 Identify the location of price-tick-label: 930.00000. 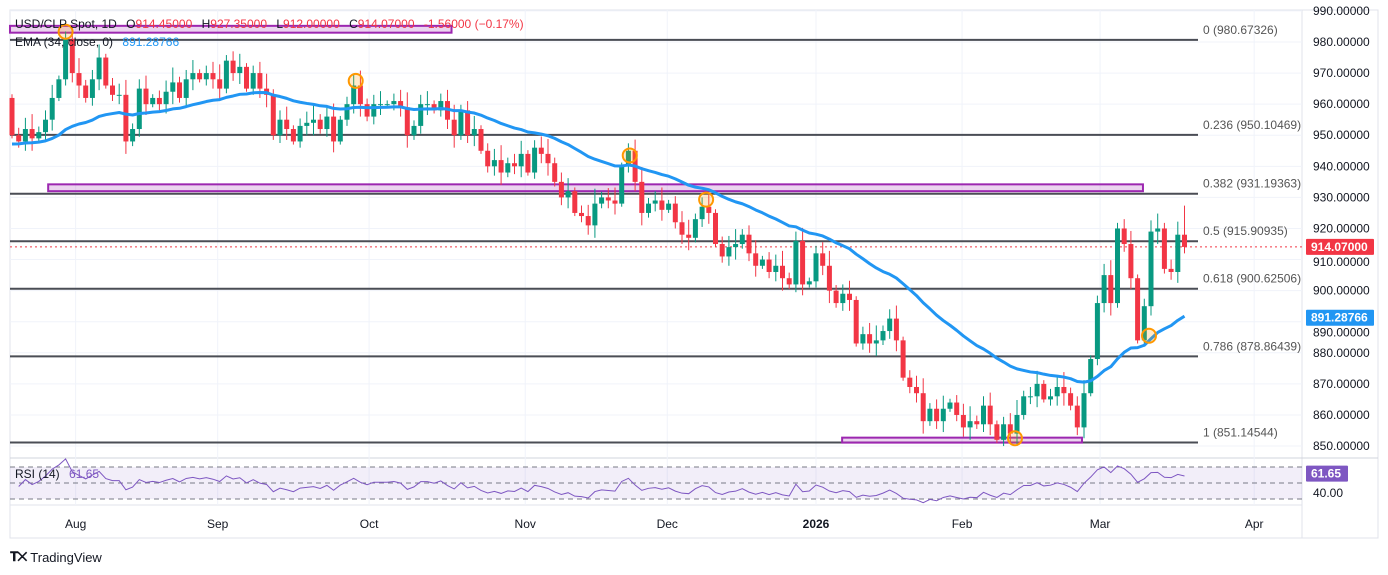
(1341, 197).